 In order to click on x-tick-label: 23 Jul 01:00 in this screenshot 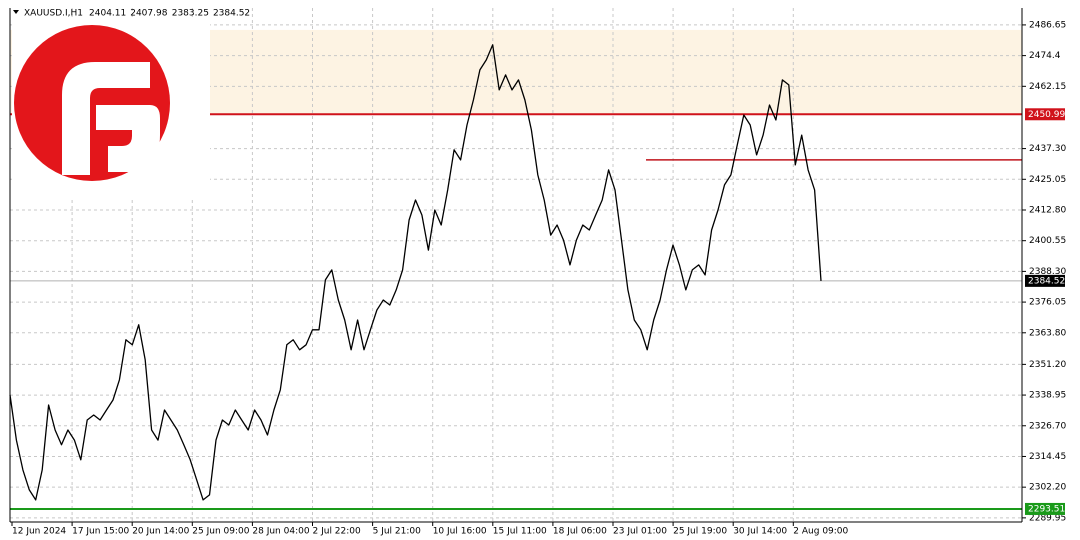, I will do `click(640, 532)`.